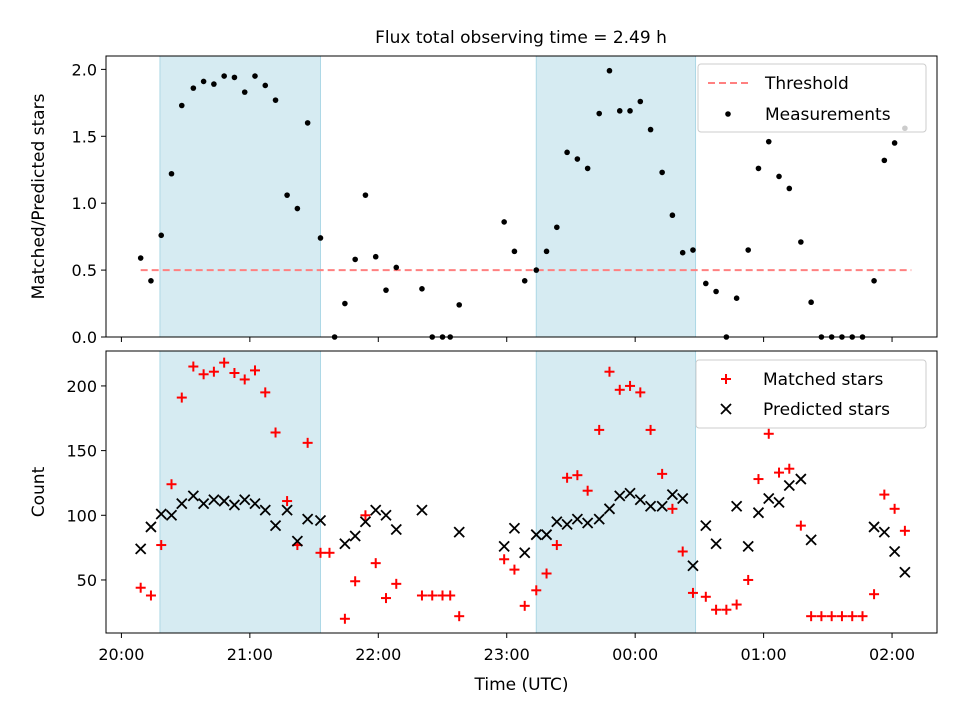 This screenshot has width=960, height=720. I want to click on x-tick-label: 21:00, so click(250, 654).